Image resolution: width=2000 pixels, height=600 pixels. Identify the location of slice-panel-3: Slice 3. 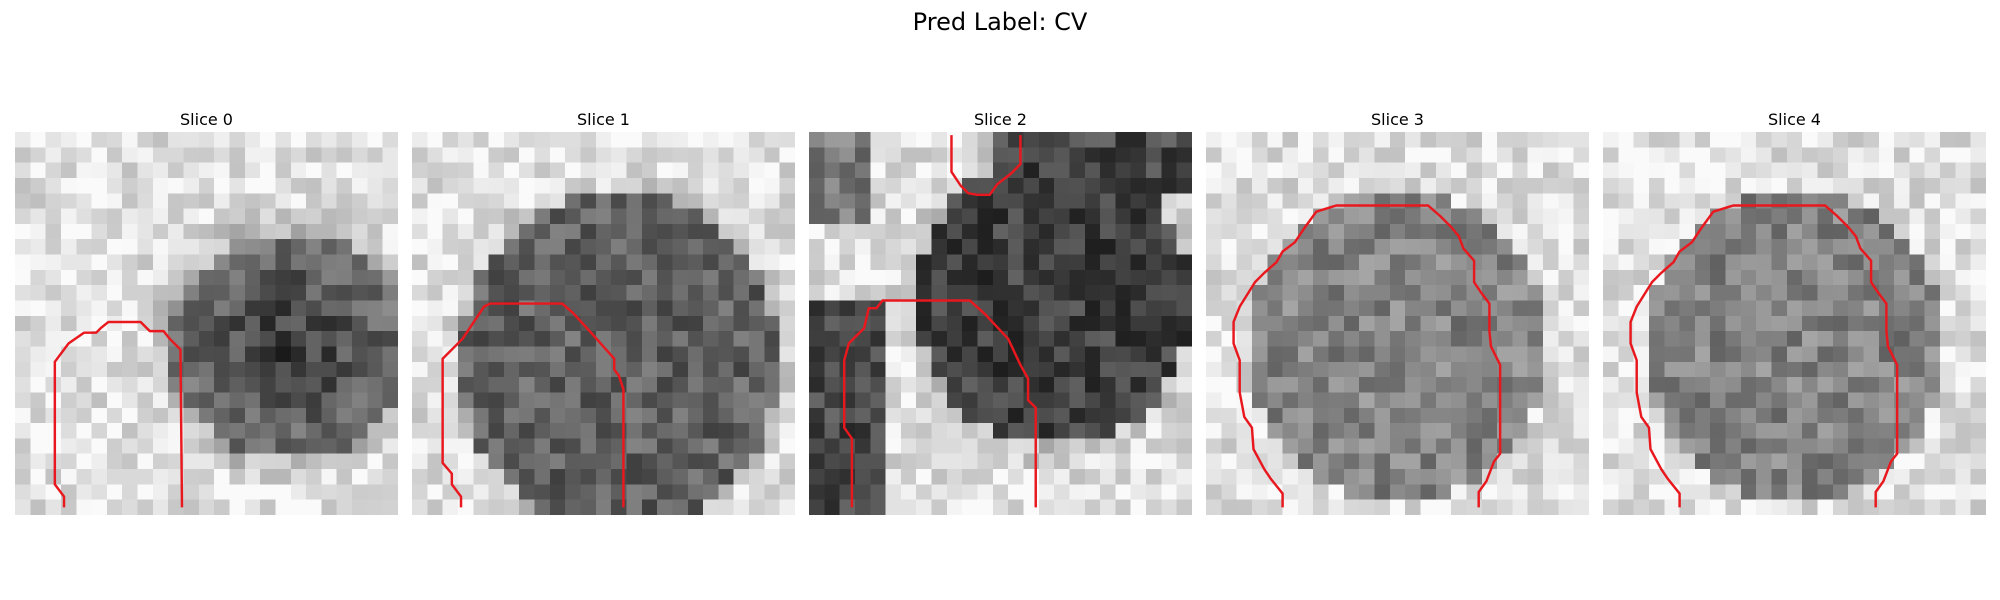
(1397, 311).